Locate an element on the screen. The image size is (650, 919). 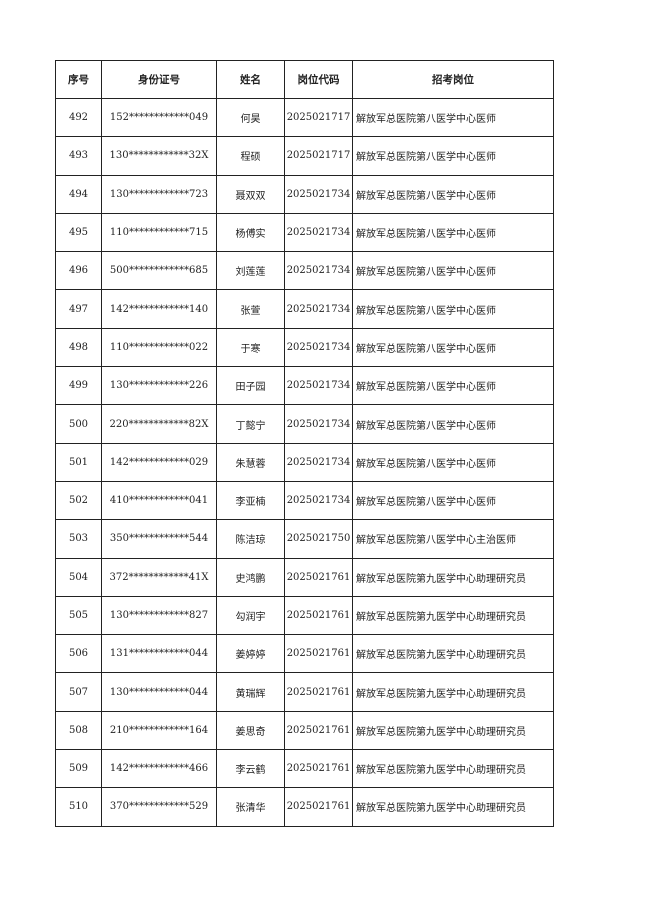
cell-name: 李云鹤 is located at coordinates (250, 769).